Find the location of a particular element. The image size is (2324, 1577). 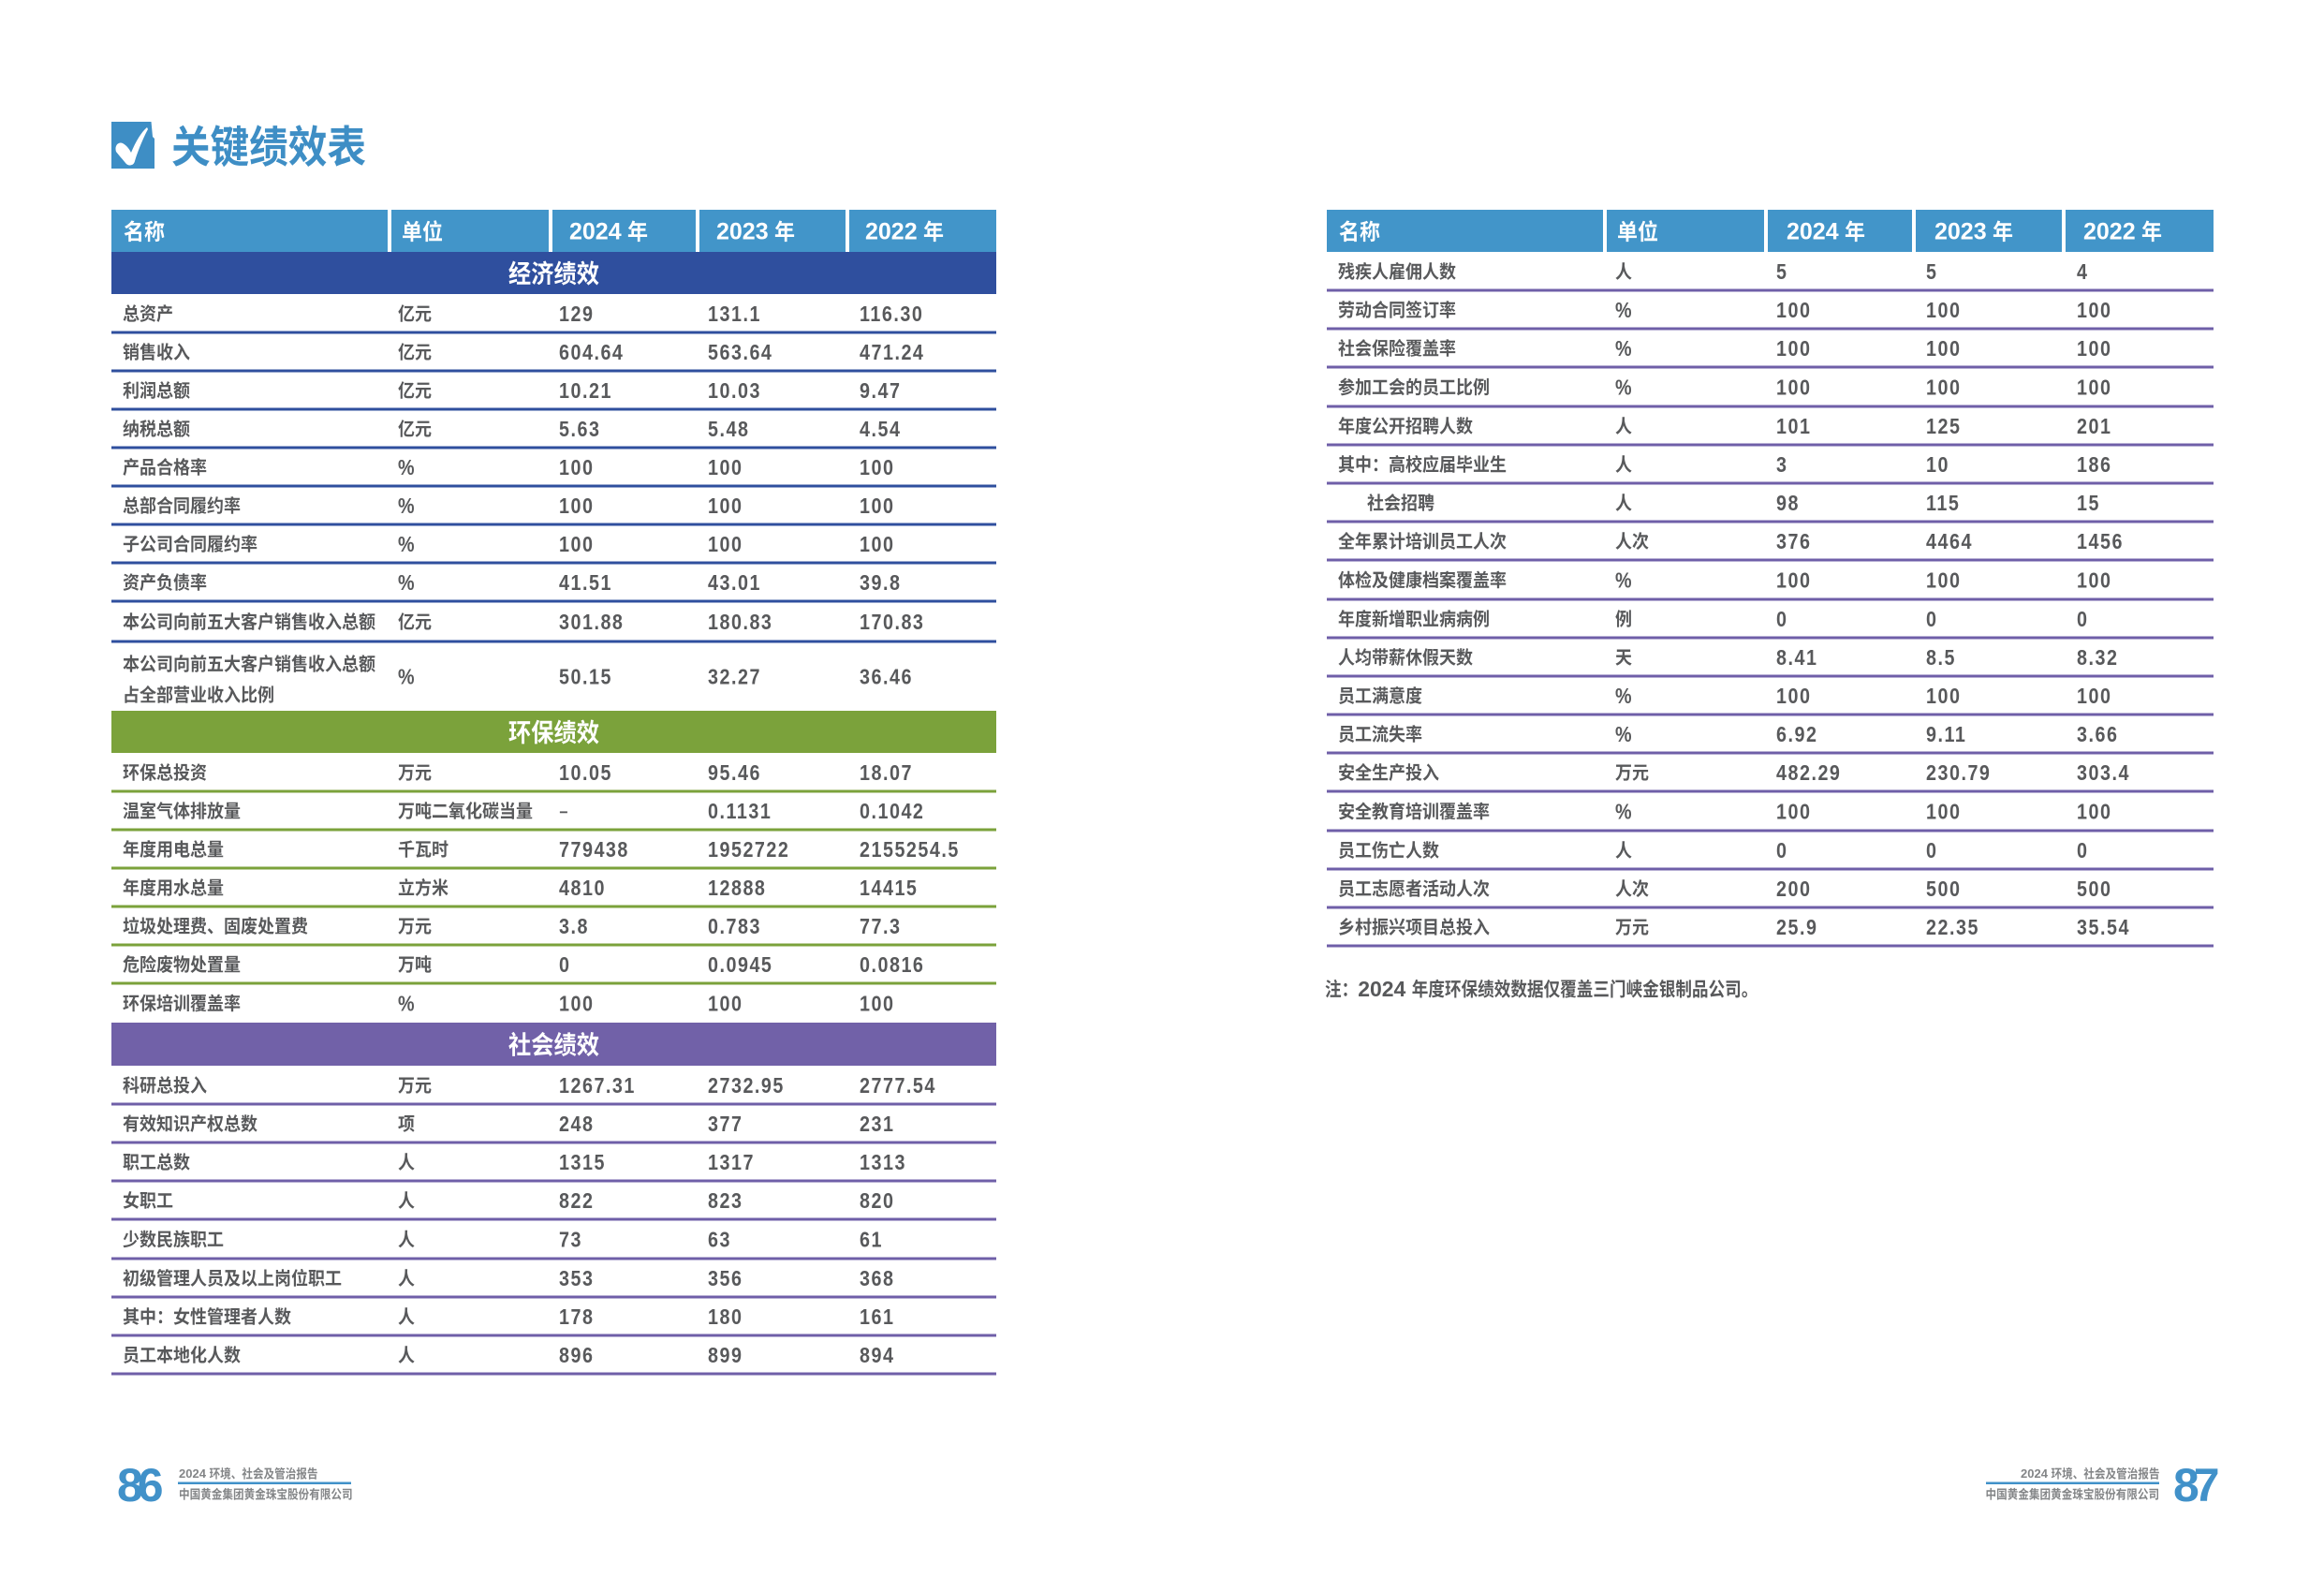

svg-text: 356 is located at coordinates (725, 1277).